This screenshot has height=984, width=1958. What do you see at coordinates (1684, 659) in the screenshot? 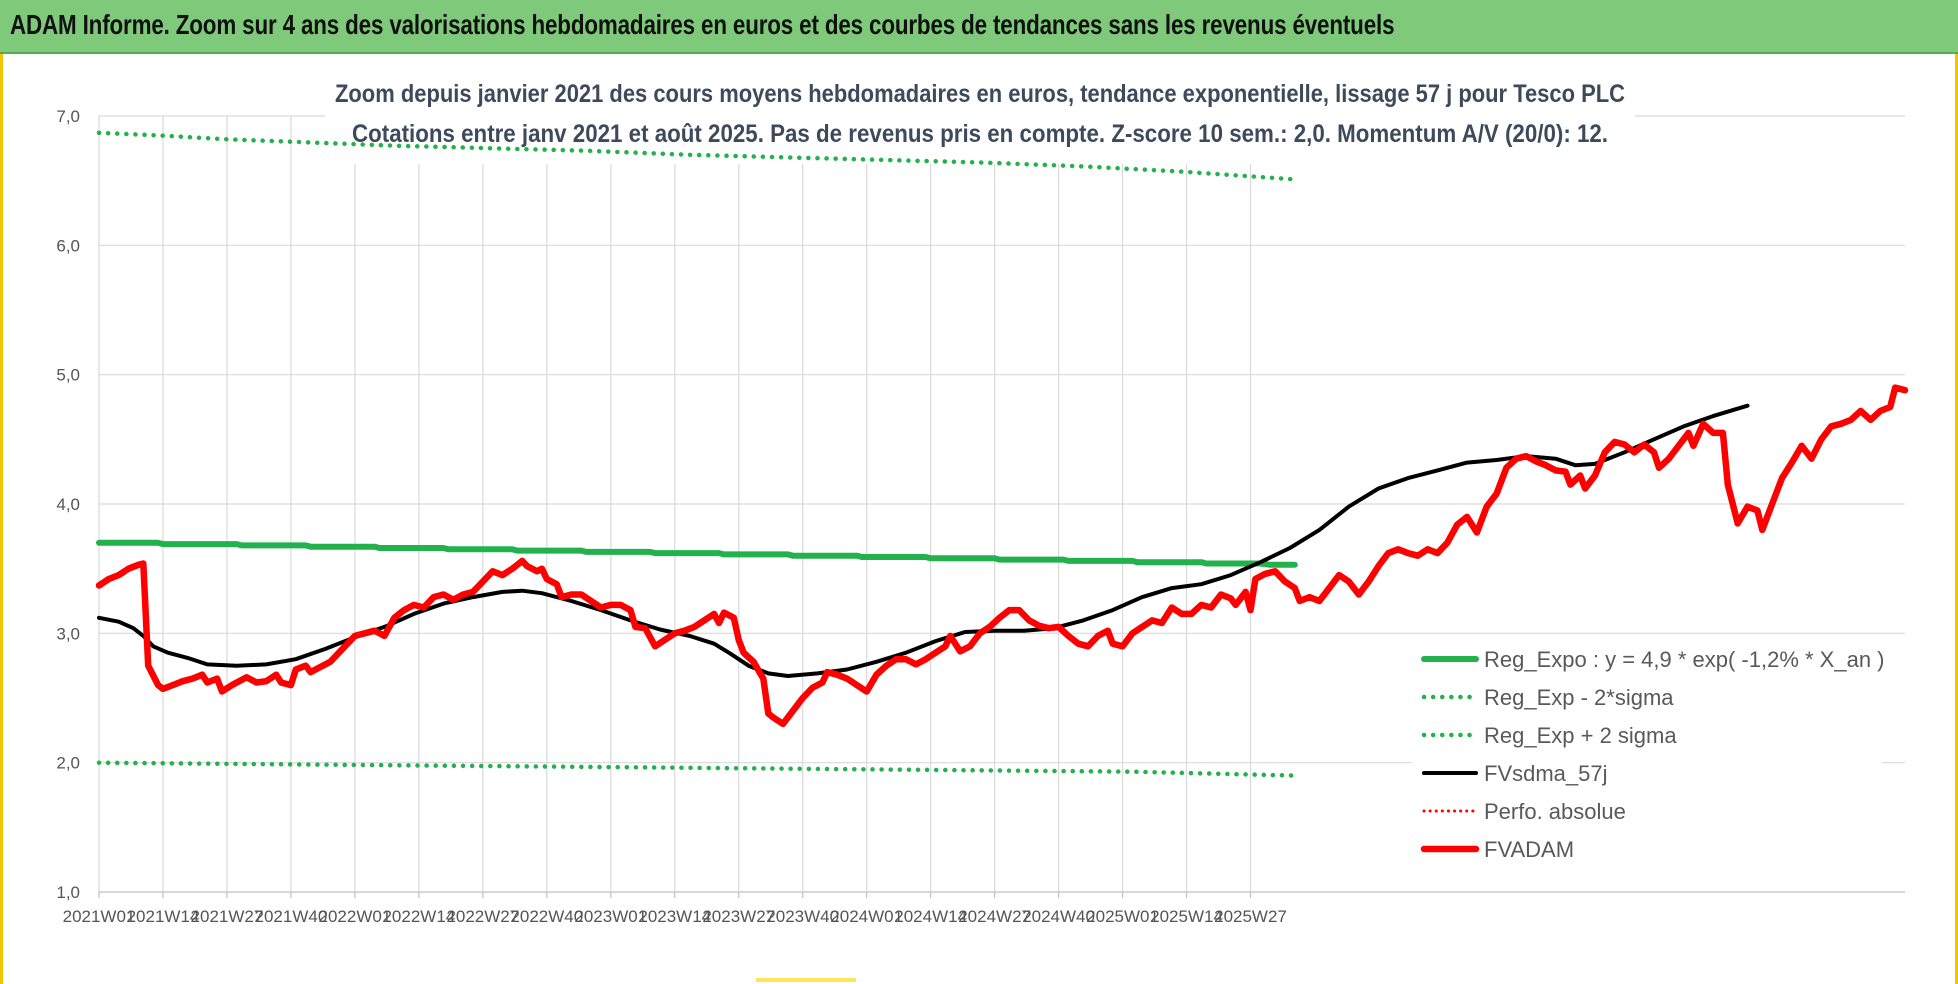
I see `legend-label: Reg_Expo : y = 4,9 * exp( -1,2% * X_an )` at bounding box center [1684, 659].